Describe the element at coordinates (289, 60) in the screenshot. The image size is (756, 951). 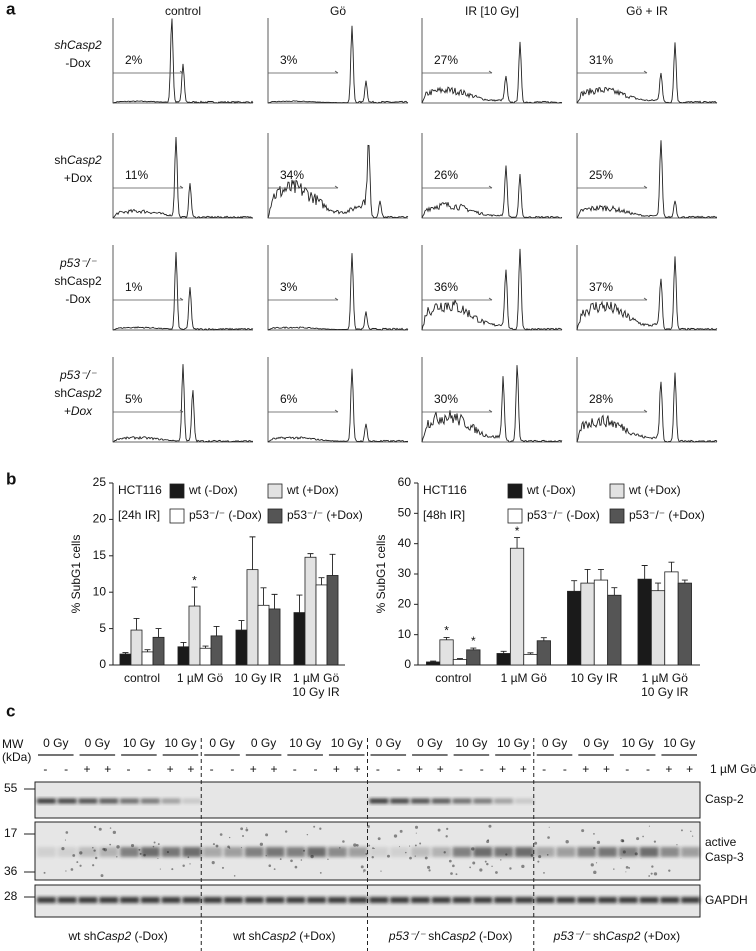
I see `percent-label: 3%` at that location.